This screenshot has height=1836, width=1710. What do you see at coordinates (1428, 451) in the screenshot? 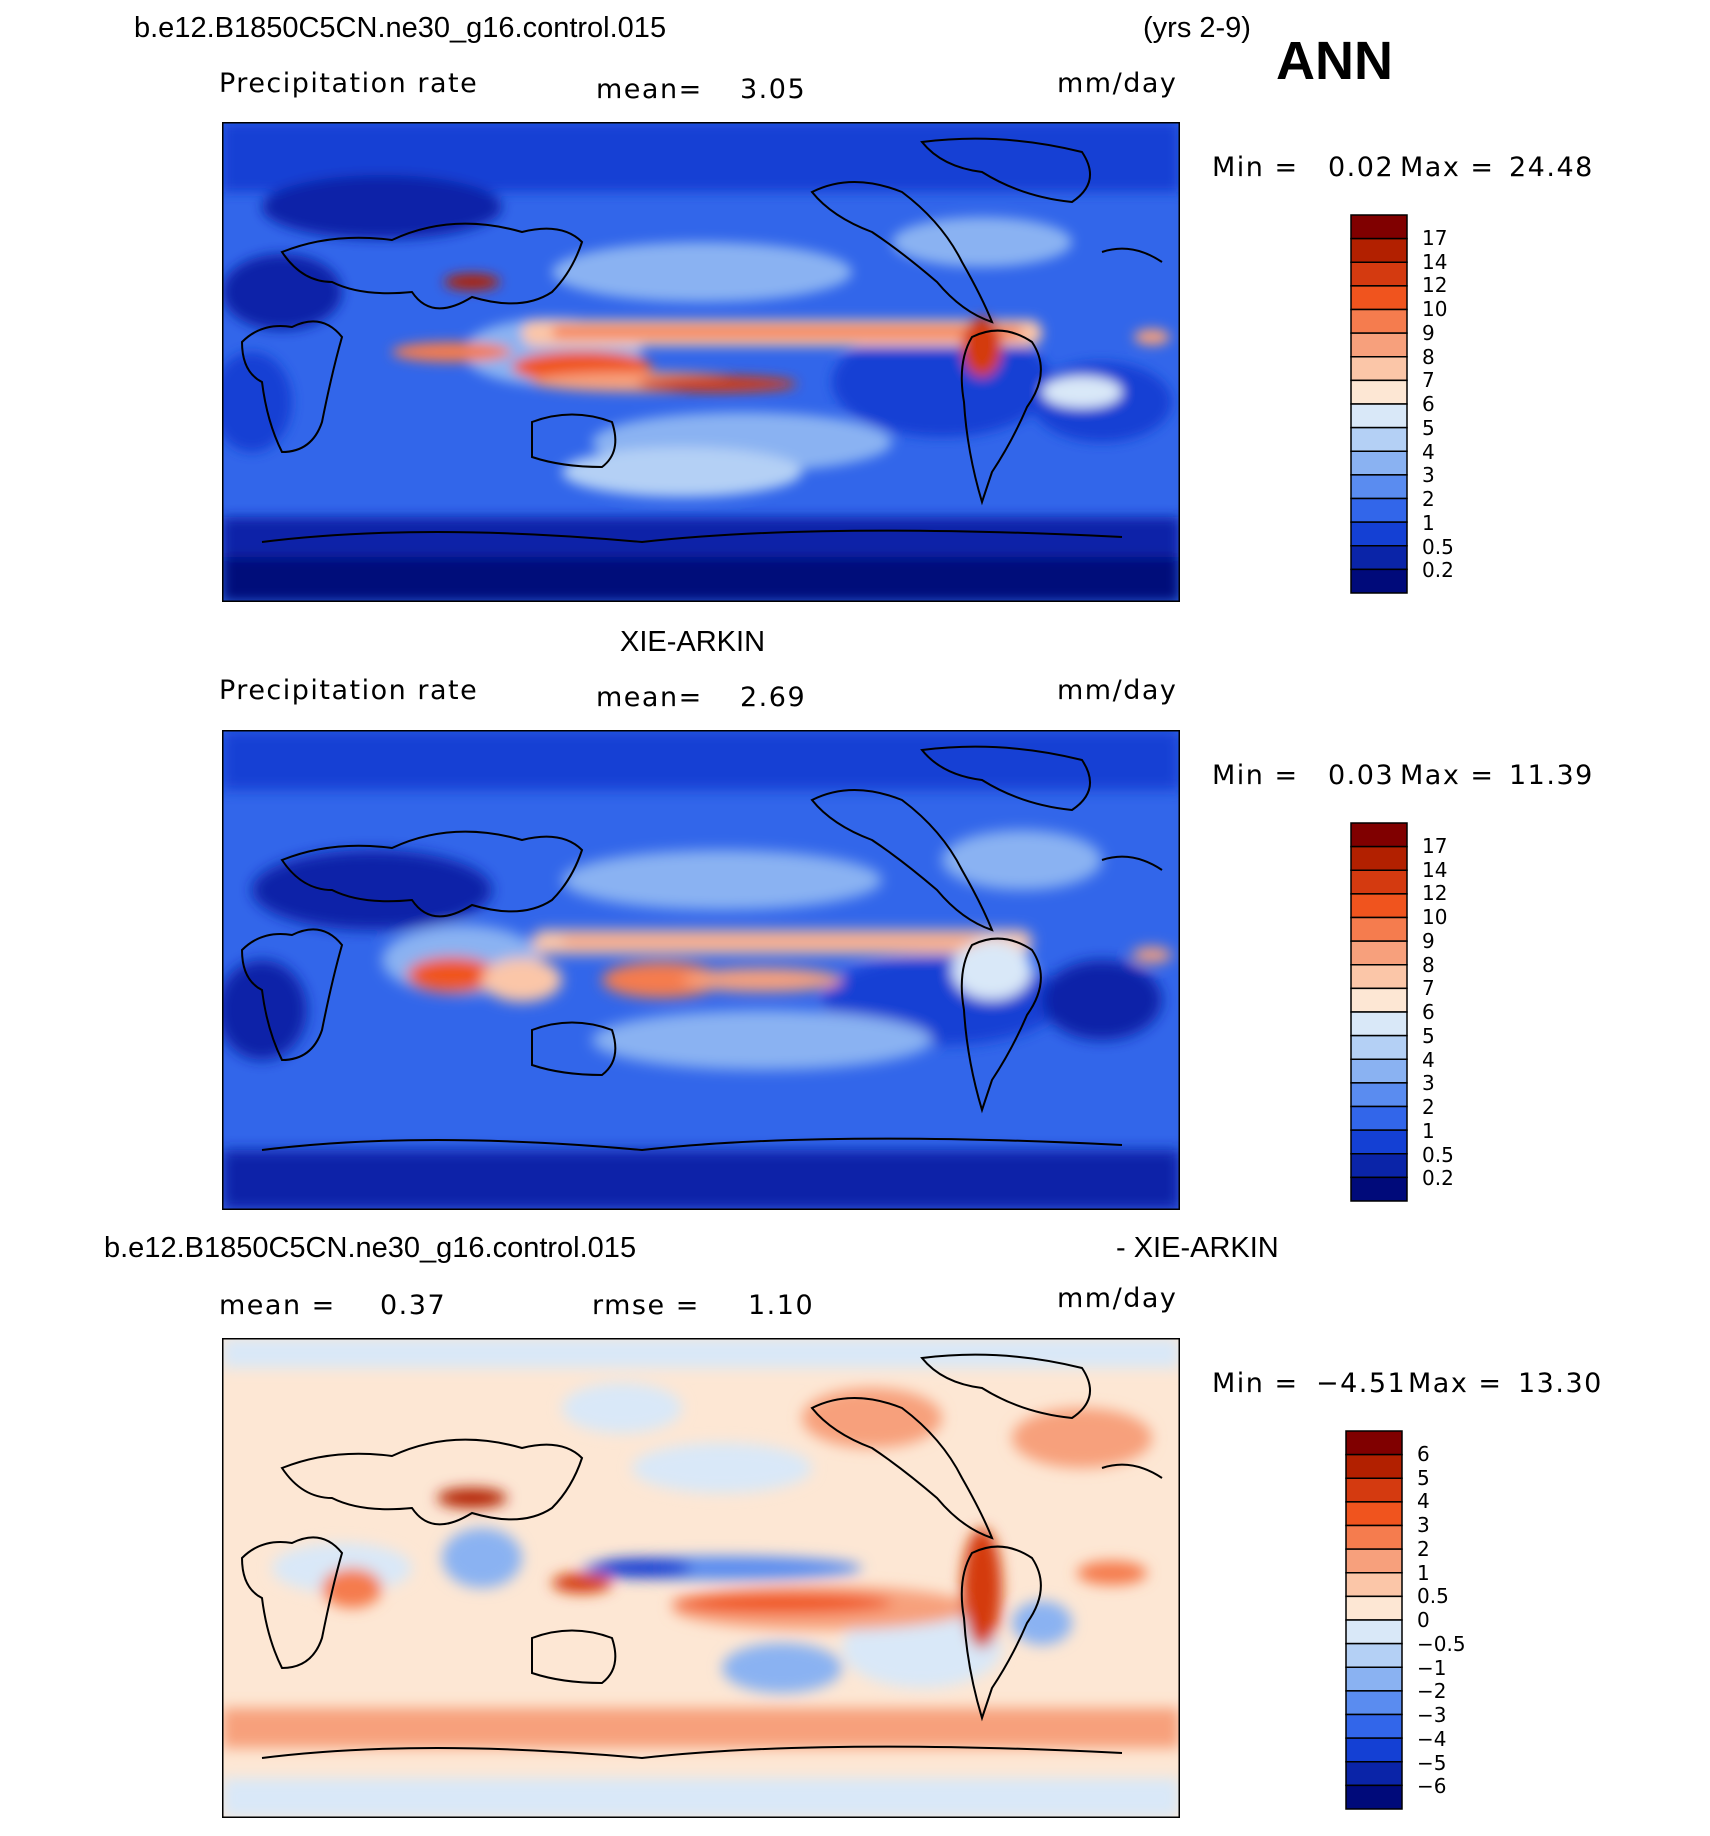
I see `model-colorbar-label: 4` at bounding box center [1428, 451].